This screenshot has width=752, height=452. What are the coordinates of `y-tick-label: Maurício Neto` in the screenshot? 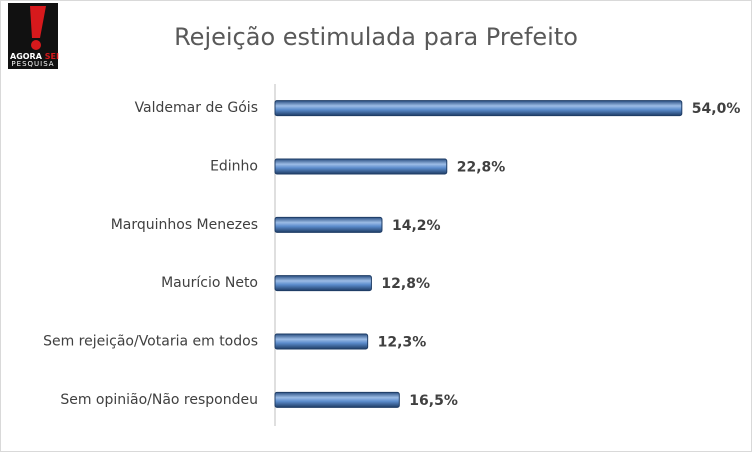 It's located at (209, 283).